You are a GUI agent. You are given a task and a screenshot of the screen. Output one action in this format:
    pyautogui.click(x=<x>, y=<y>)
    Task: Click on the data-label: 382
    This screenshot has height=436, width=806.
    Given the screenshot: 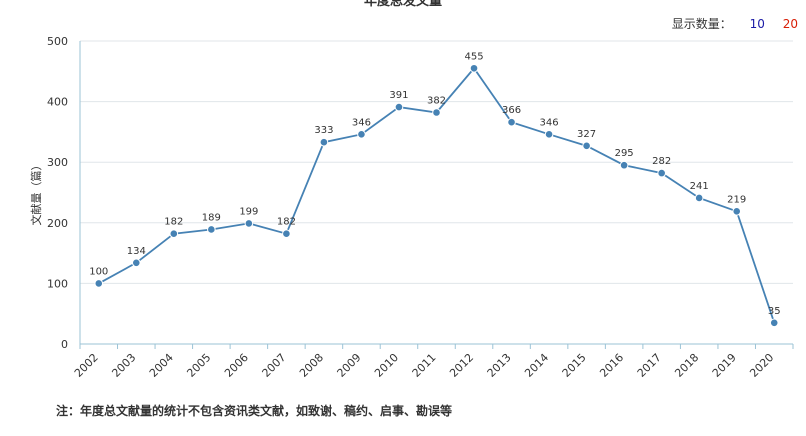 What is the action you would take?
    pyautogui.click(x=436, y=101)
    